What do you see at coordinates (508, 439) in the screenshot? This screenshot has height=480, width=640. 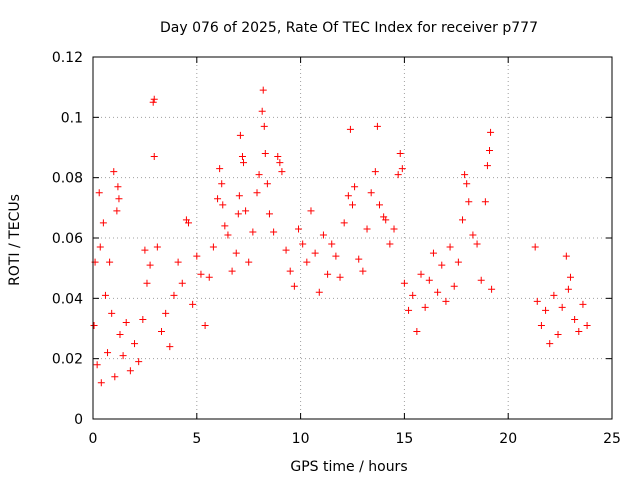 I see `x-tick-label: 20` at bounding box center [508, 439].